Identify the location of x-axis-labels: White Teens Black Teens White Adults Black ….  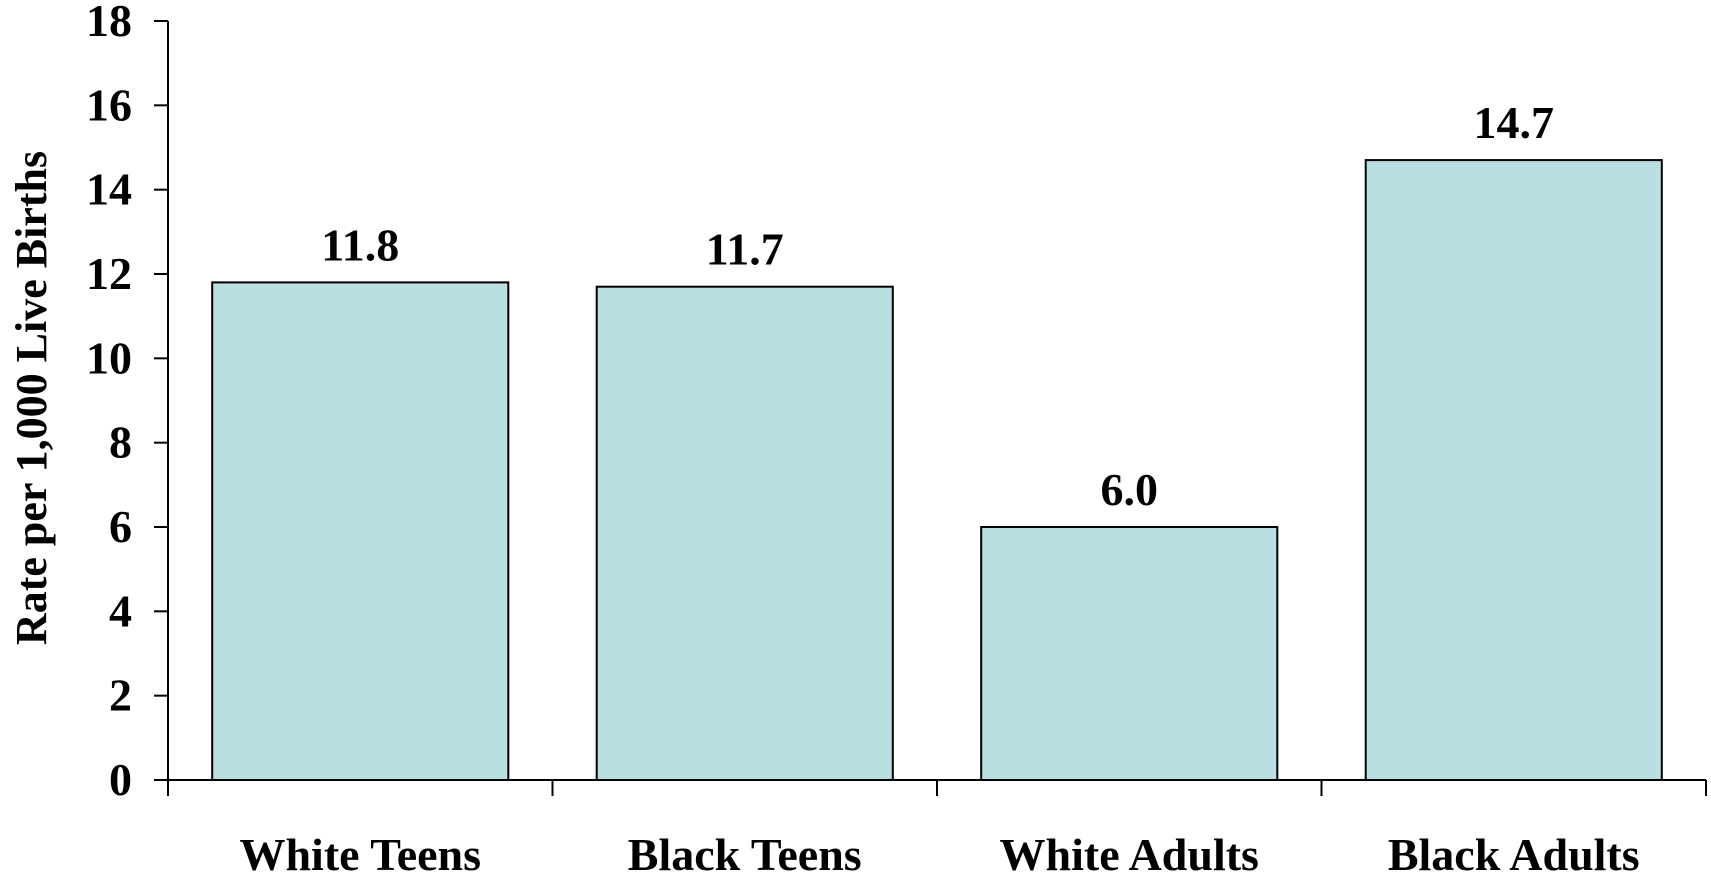
(939, 853).